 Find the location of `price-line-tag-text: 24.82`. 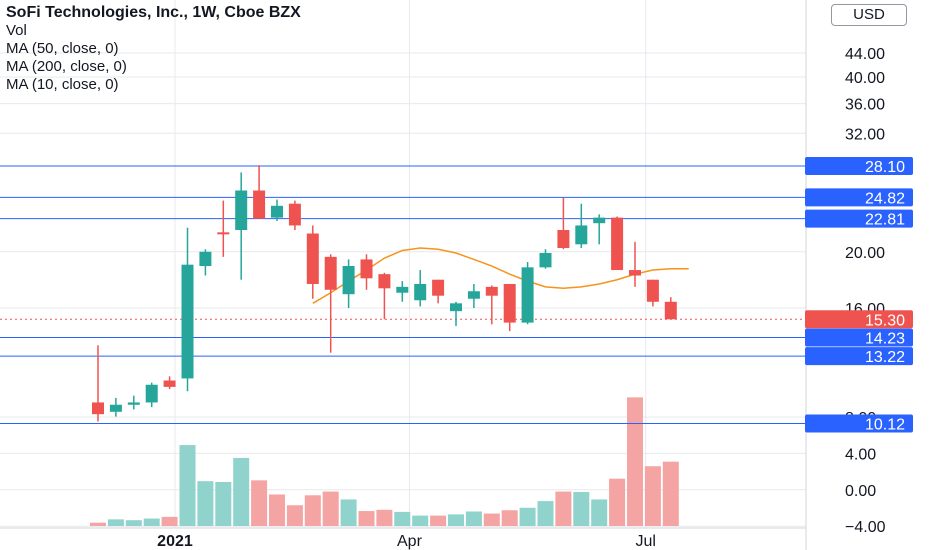

price-line-tag-text: 24.82 is located at coordinates (885, 198).